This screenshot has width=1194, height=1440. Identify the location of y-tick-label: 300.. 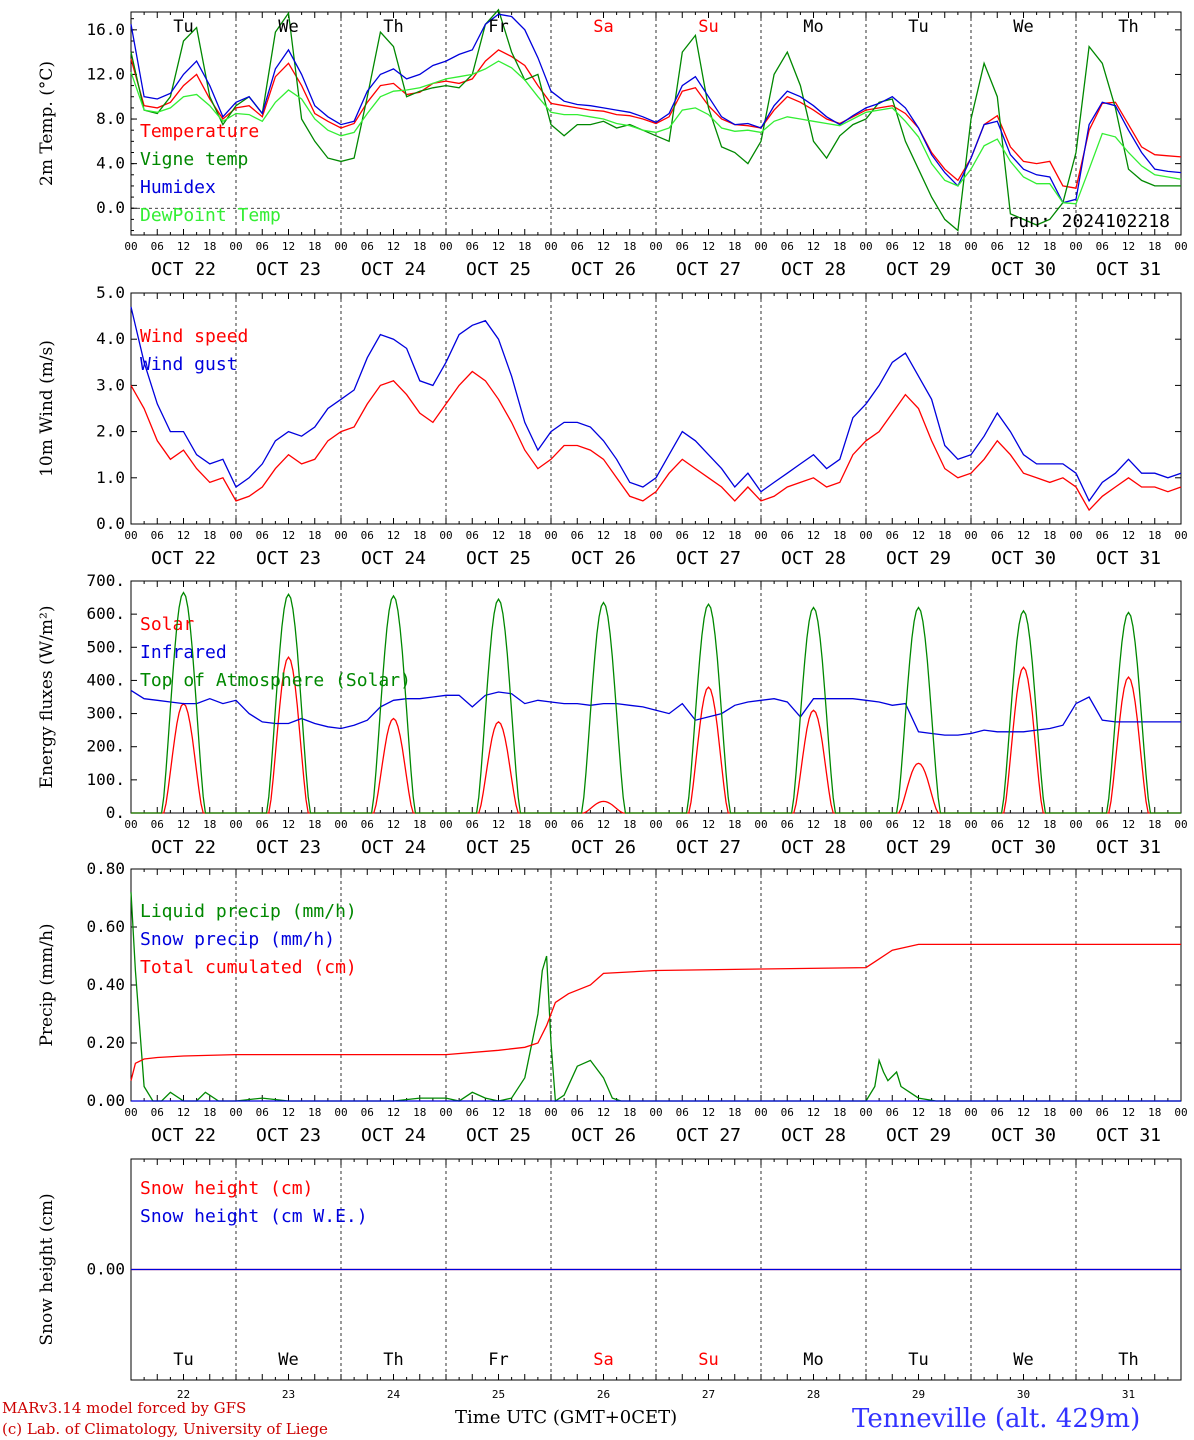
(105, 713).